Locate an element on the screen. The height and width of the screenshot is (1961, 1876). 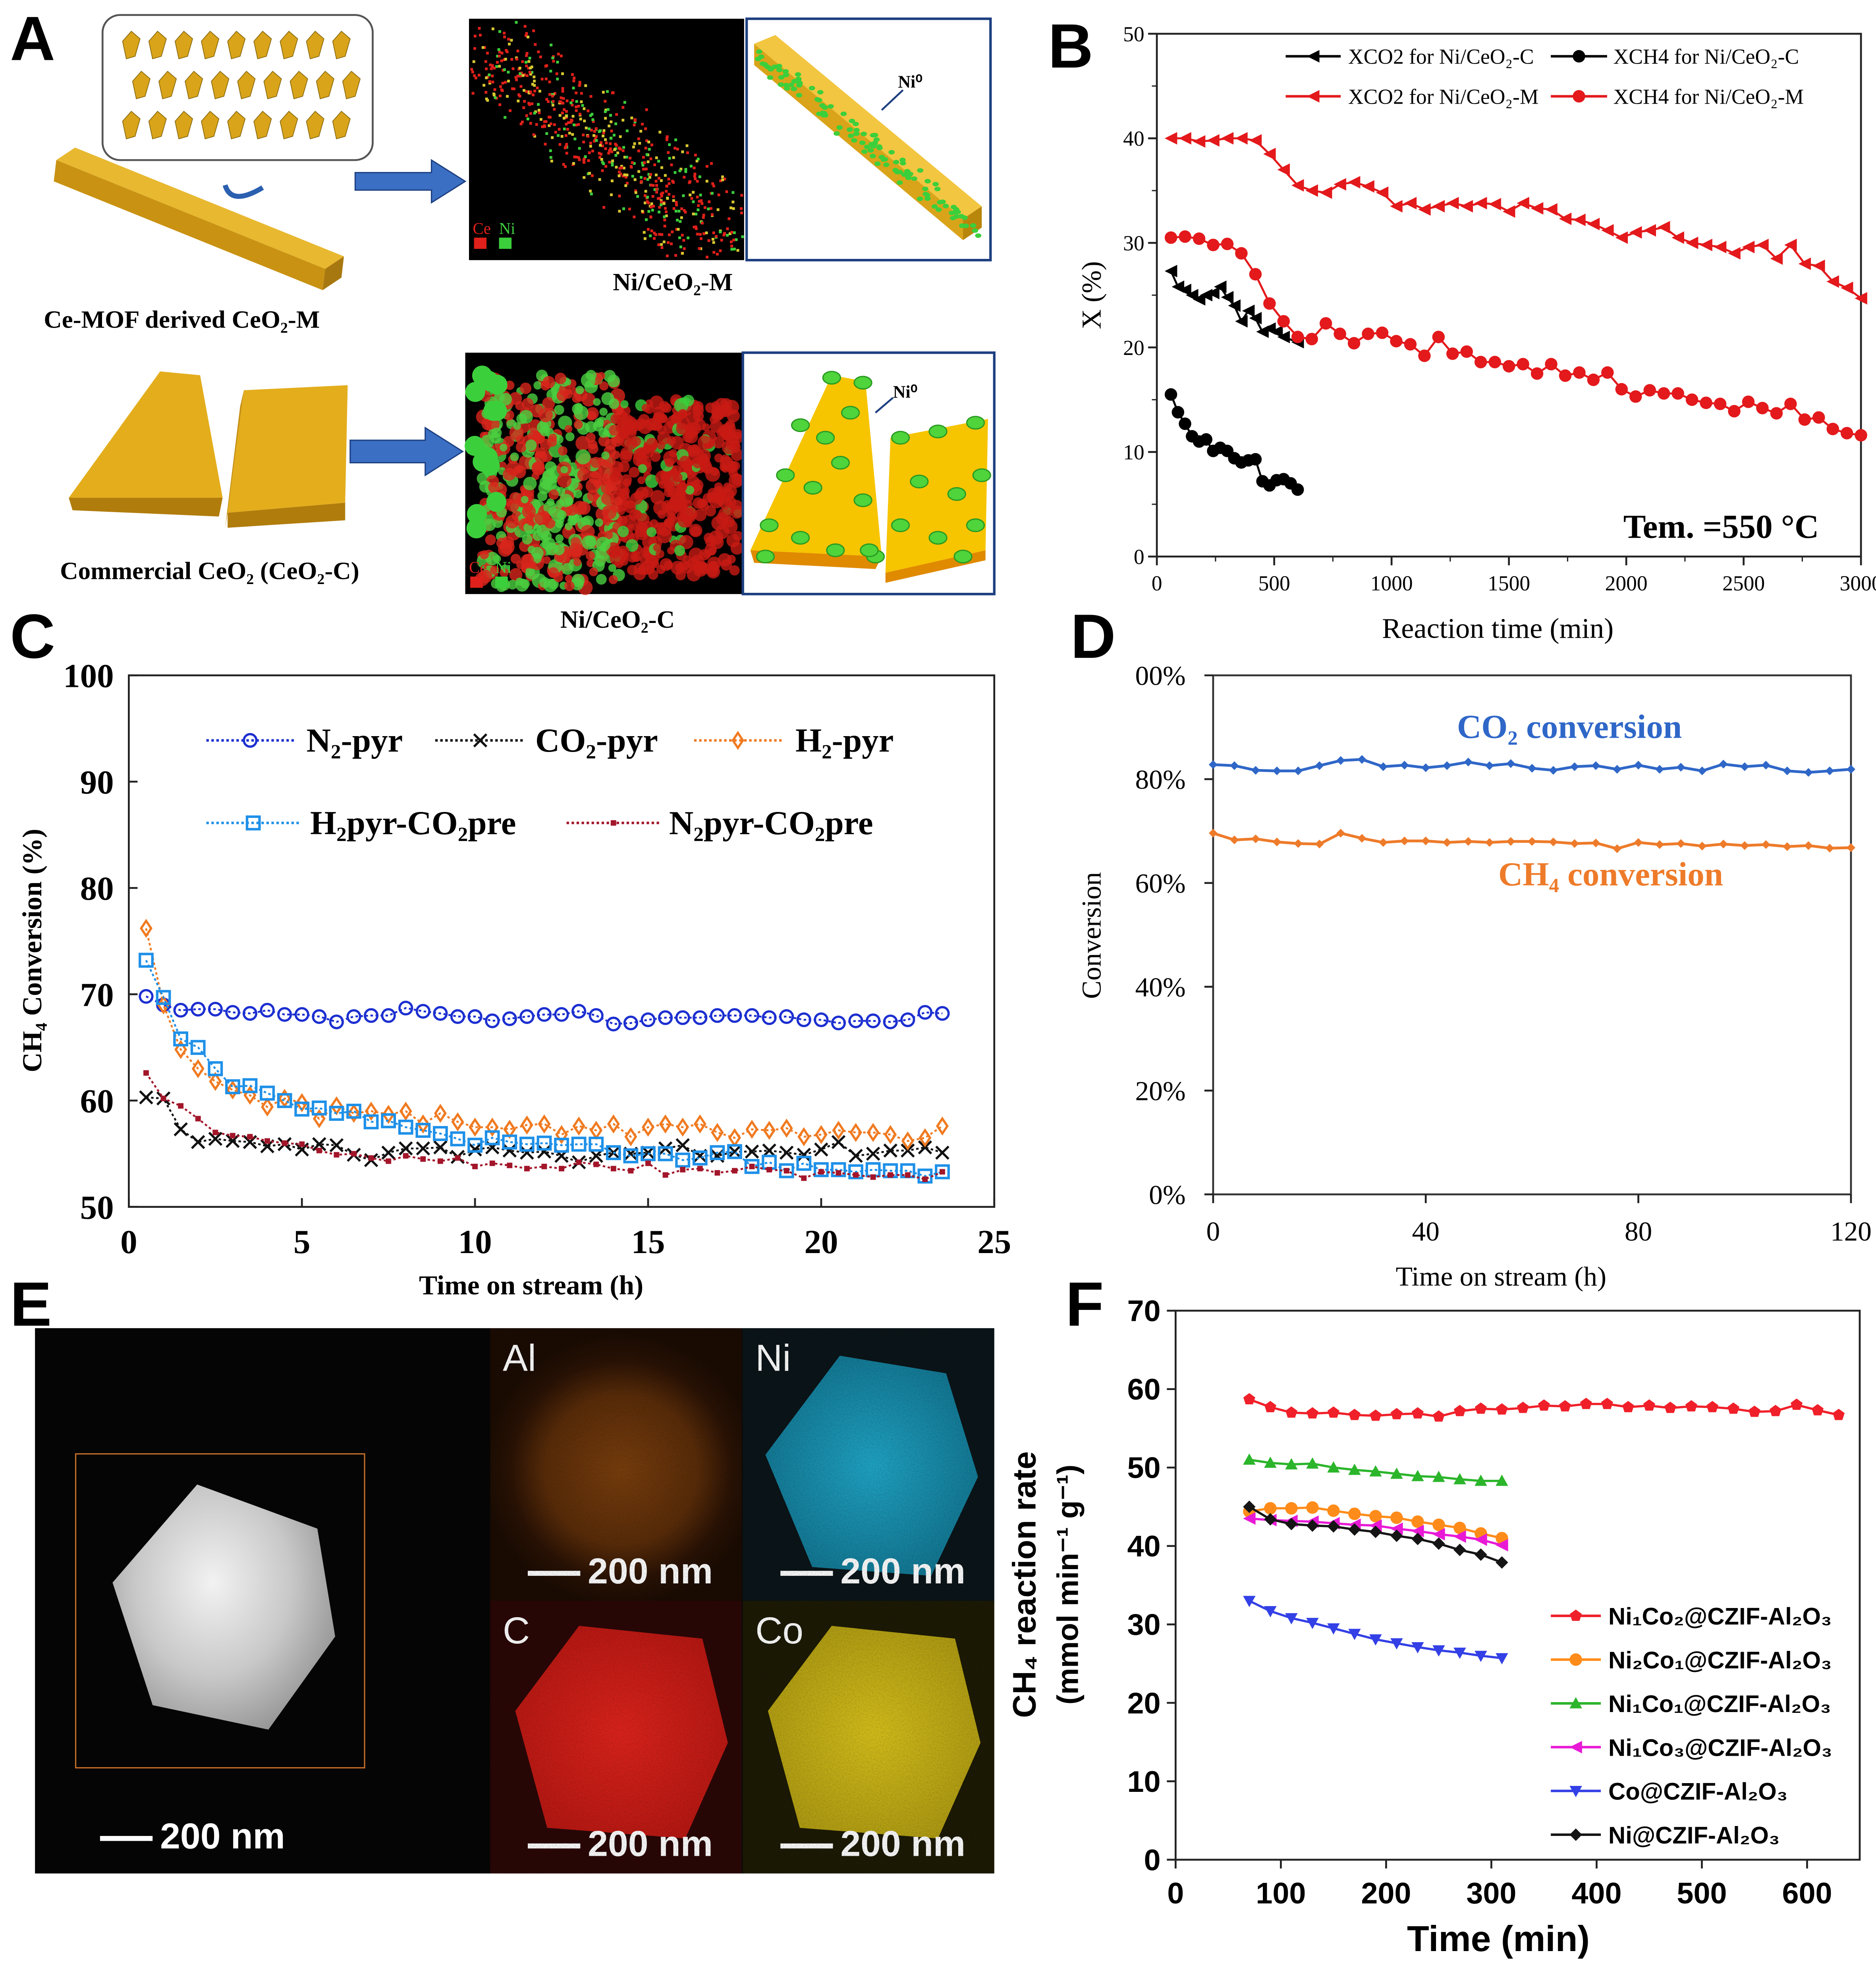
legend-label: Ni@CZIF-Al₂O₃ is located at coordinates (1694, 1835).